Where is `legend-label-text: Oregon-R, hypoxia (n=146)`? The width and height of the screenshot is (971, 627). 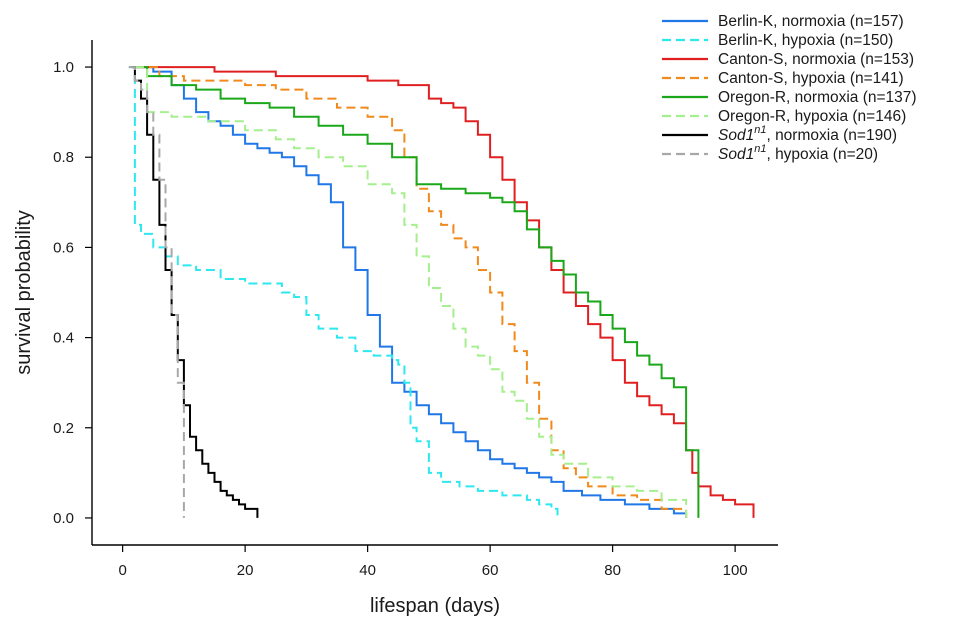 legend-label-text: Oregon-R, hypoxia (n=146) is located at coordinates (812, 116).